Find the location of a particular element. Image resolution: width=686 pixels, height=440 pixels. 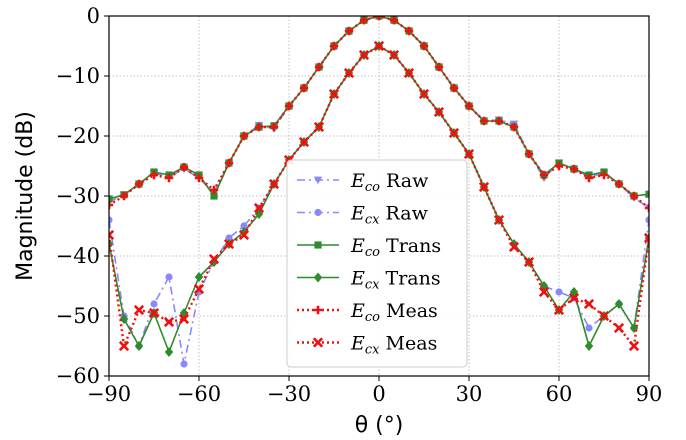

legend-box is located at coordinates (377, 263).